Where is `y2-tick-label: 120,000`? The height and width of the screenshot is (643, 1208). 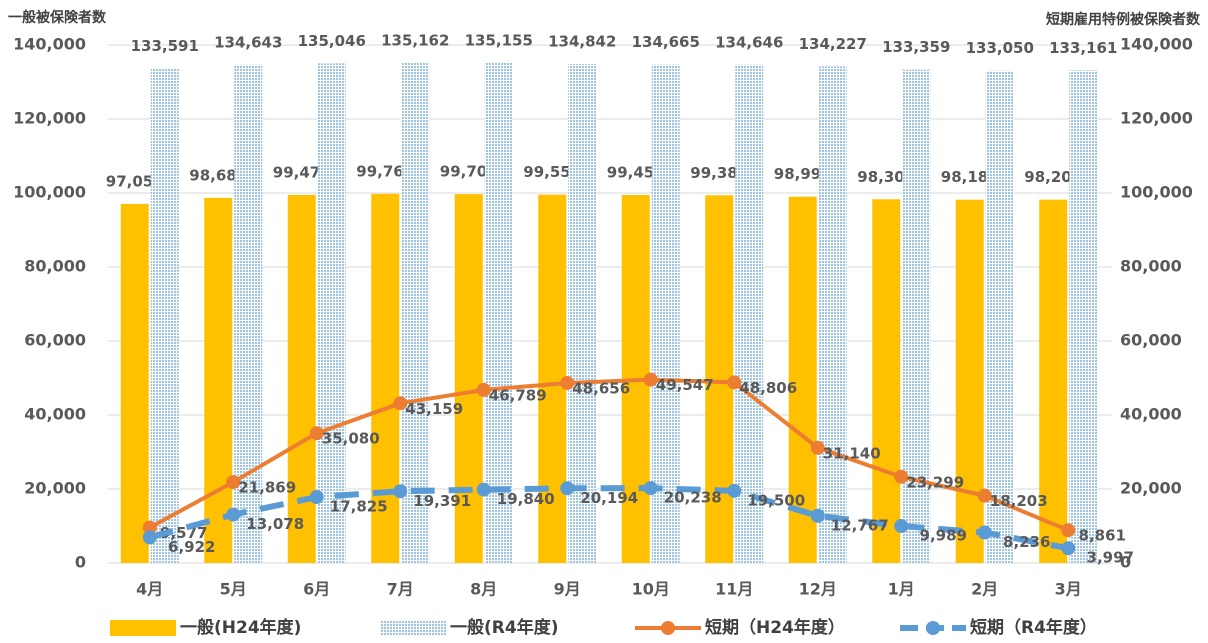 y2-tick-label: 120,000 is located at coordinates (1156, 118).